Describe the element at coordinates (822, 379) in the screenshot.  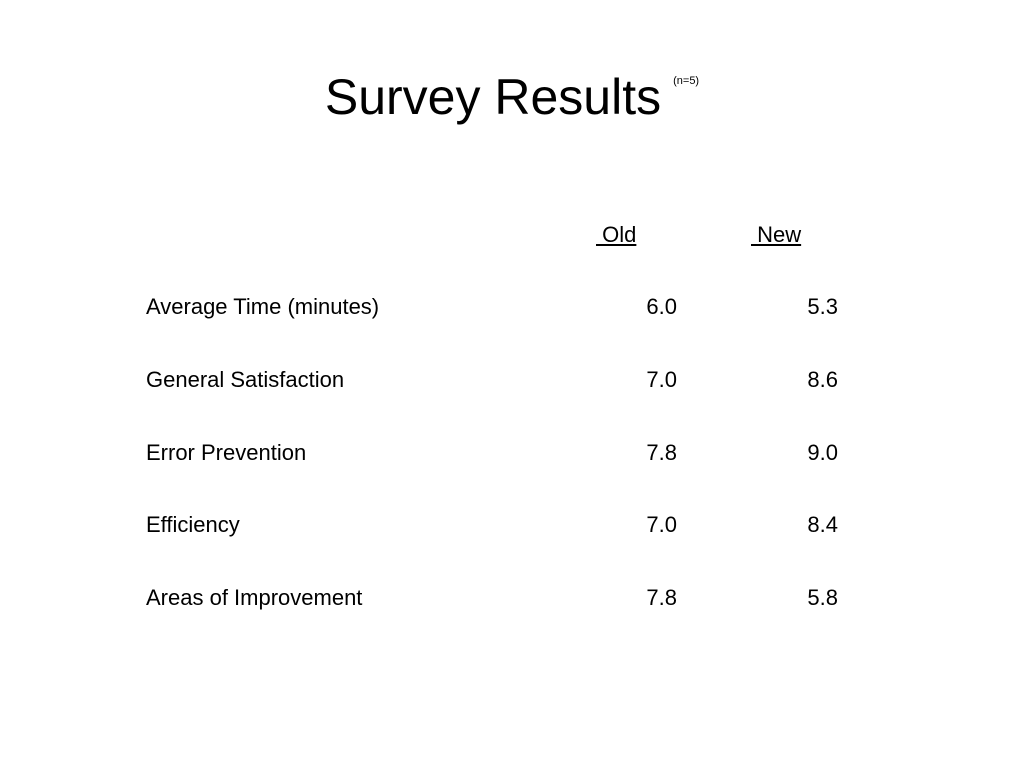
I see `row-new-value: 8.6` at that location.